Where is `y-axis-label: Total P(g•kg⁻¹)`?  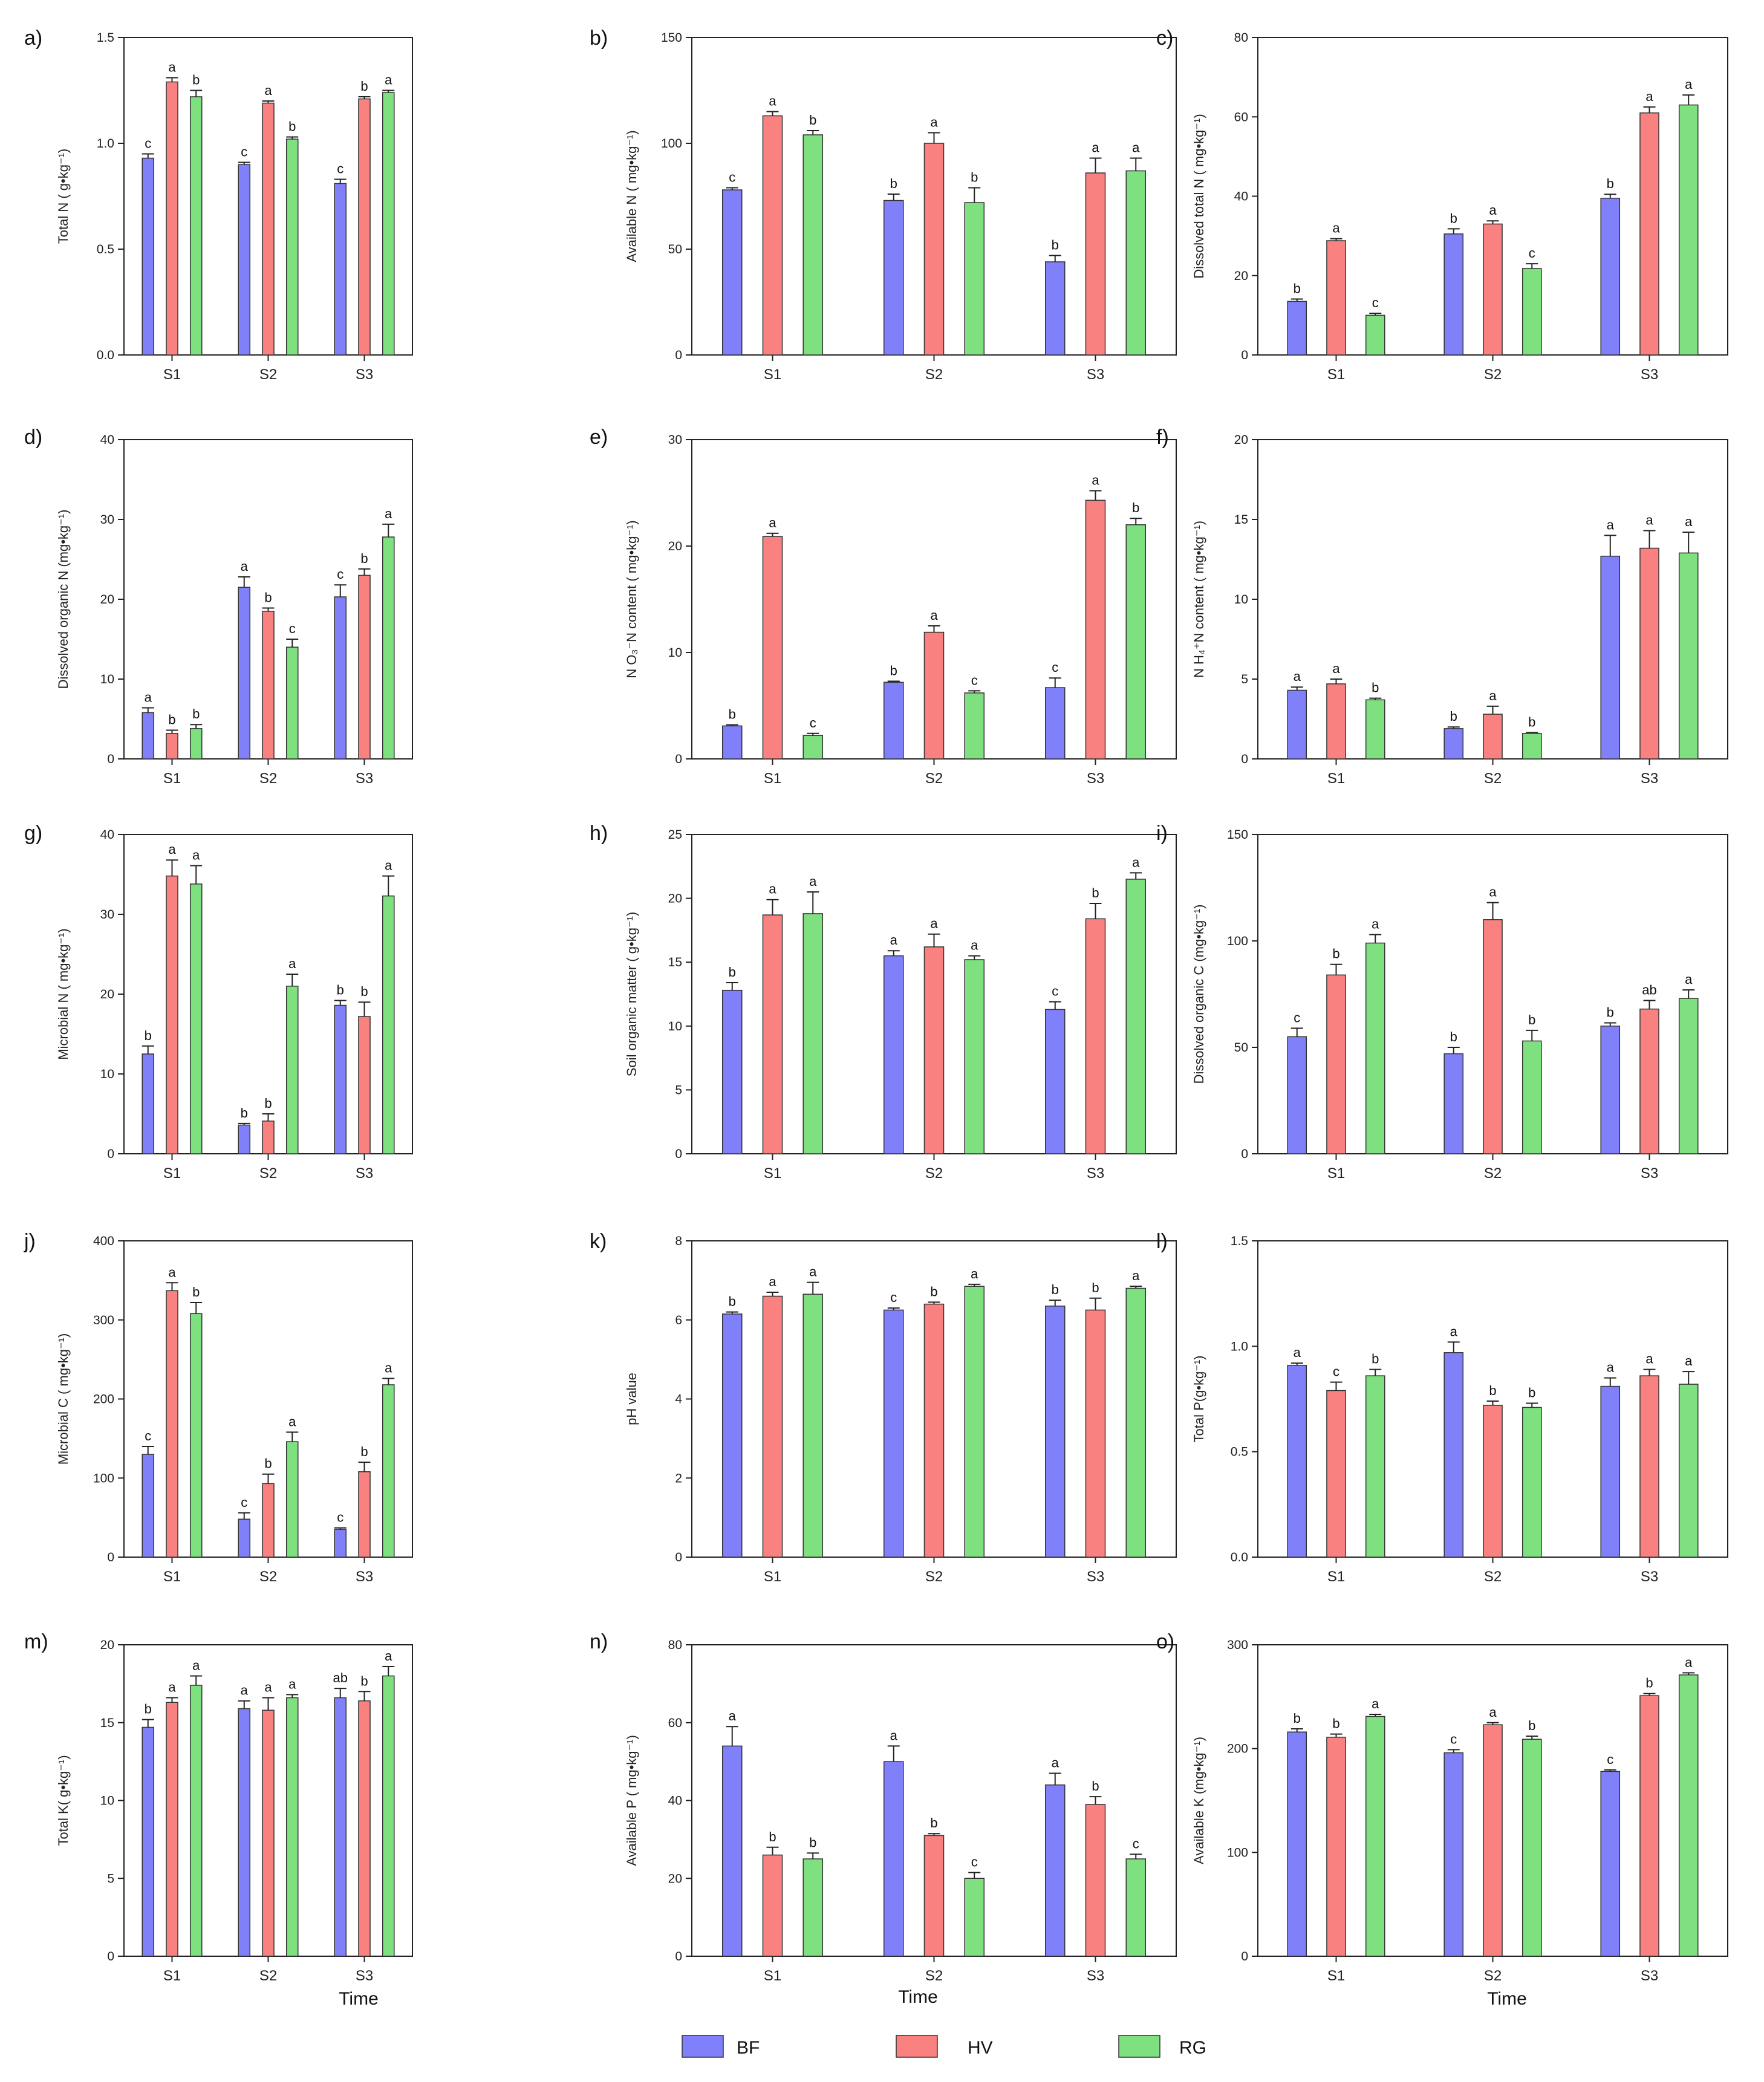
y-axis-label: Total P(g•kg⁻¹) is located at coordinates (1198, 1398).